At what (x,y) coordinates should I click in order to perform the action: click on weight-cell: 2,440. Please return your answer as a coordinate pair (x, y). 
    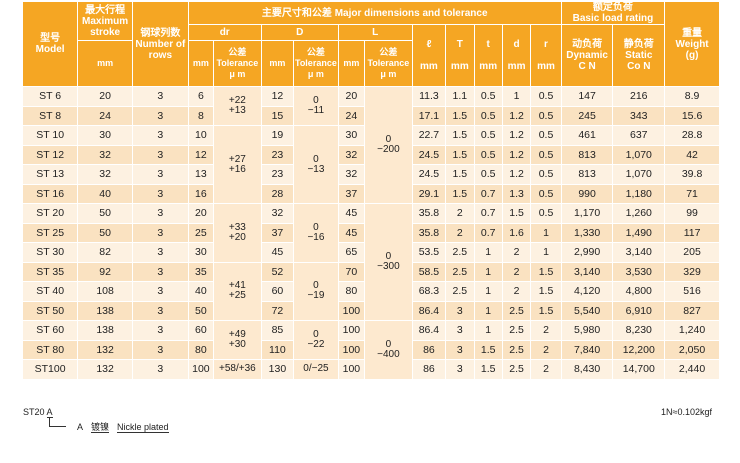
    Looking at the image, I should click on (692, 369).